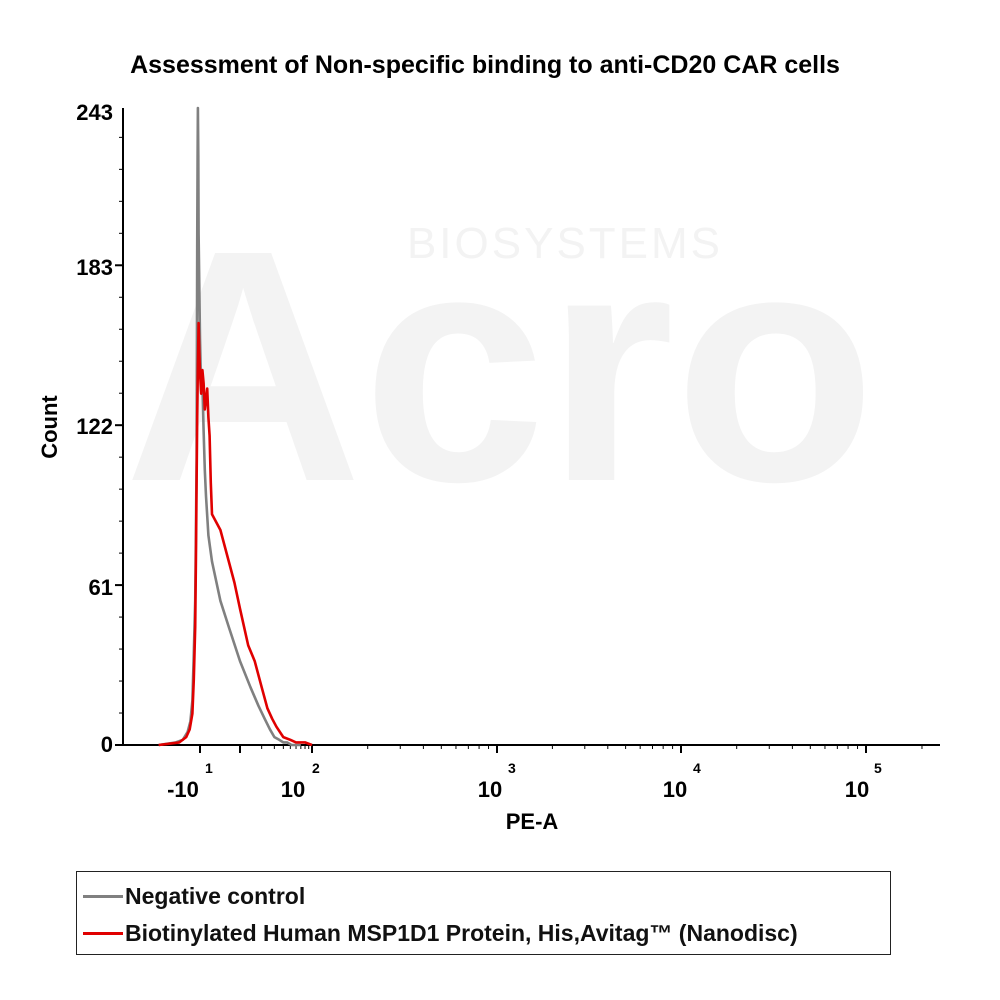 The height and width of the screenshot is (1000, 1000). What do you see at coordinates (235, 534) in the screenshot?
I see `series-line-msp1d1-protein` at bounding box center [235, 534].